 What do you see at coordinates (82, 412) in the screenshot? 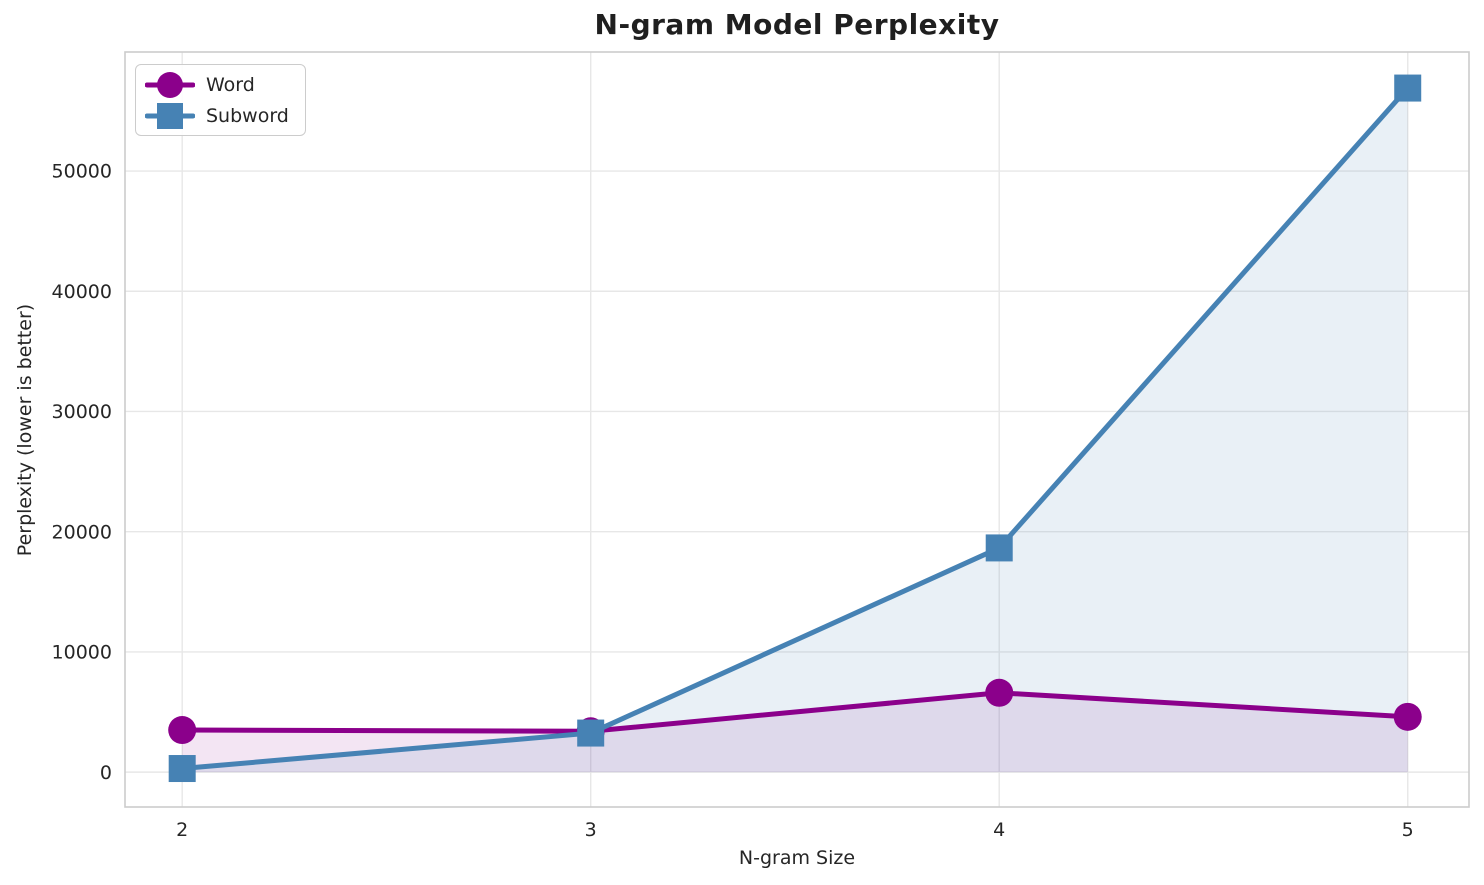
I see `y-tick-label: 30000` at bounding box center [82, 412].